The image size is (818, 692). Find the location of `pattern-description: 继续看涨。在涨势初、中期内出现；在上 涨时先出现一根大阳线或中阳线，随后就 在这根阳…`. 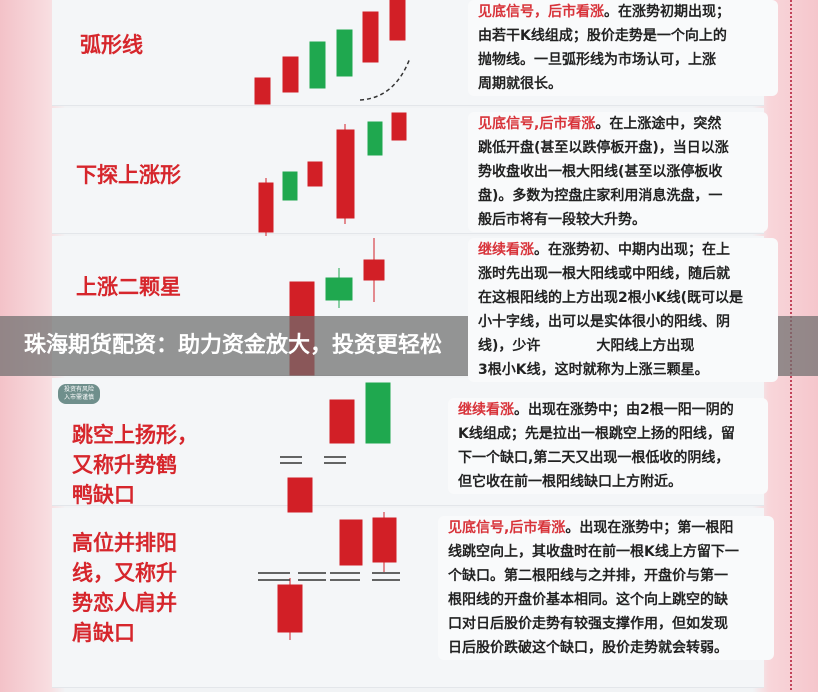

pattern-description: 继续看涨。在涨势初、中期内出现；在上 涨时先出现一根大阳线或中阳线，随后就 在这根阳… is located at coordinates (623, 310).